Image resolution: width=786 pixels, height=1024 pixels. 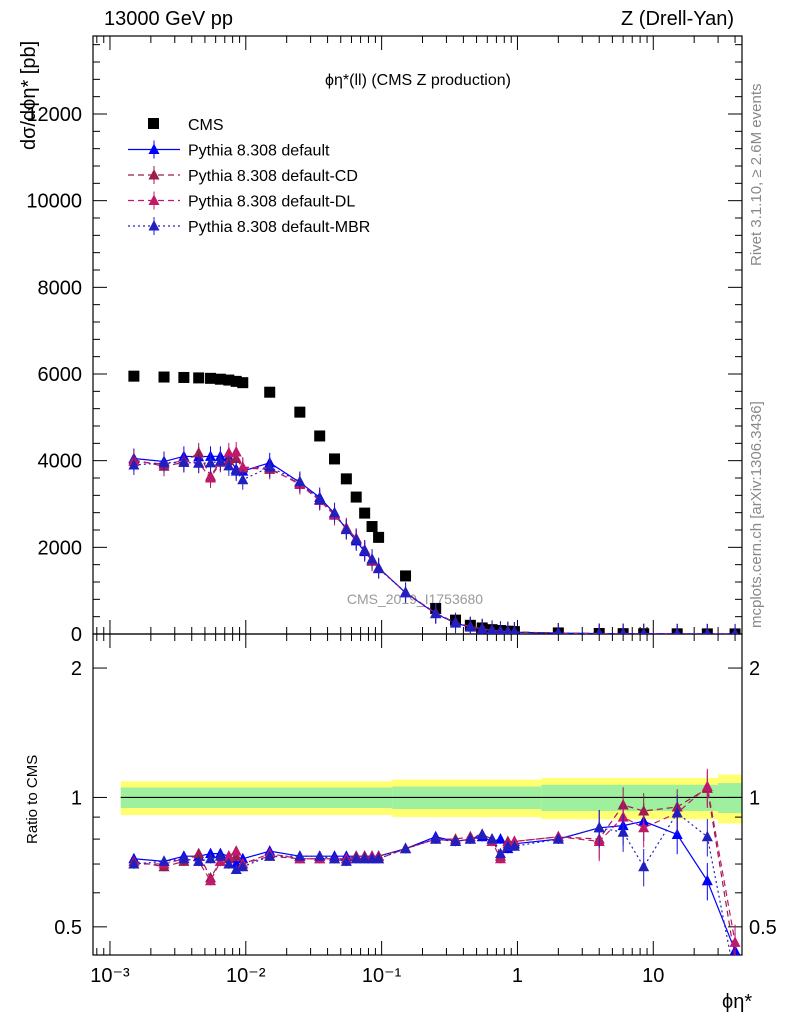 I want to click on ratio-y-tick-label-right: 2, so click(x=754, y=669).